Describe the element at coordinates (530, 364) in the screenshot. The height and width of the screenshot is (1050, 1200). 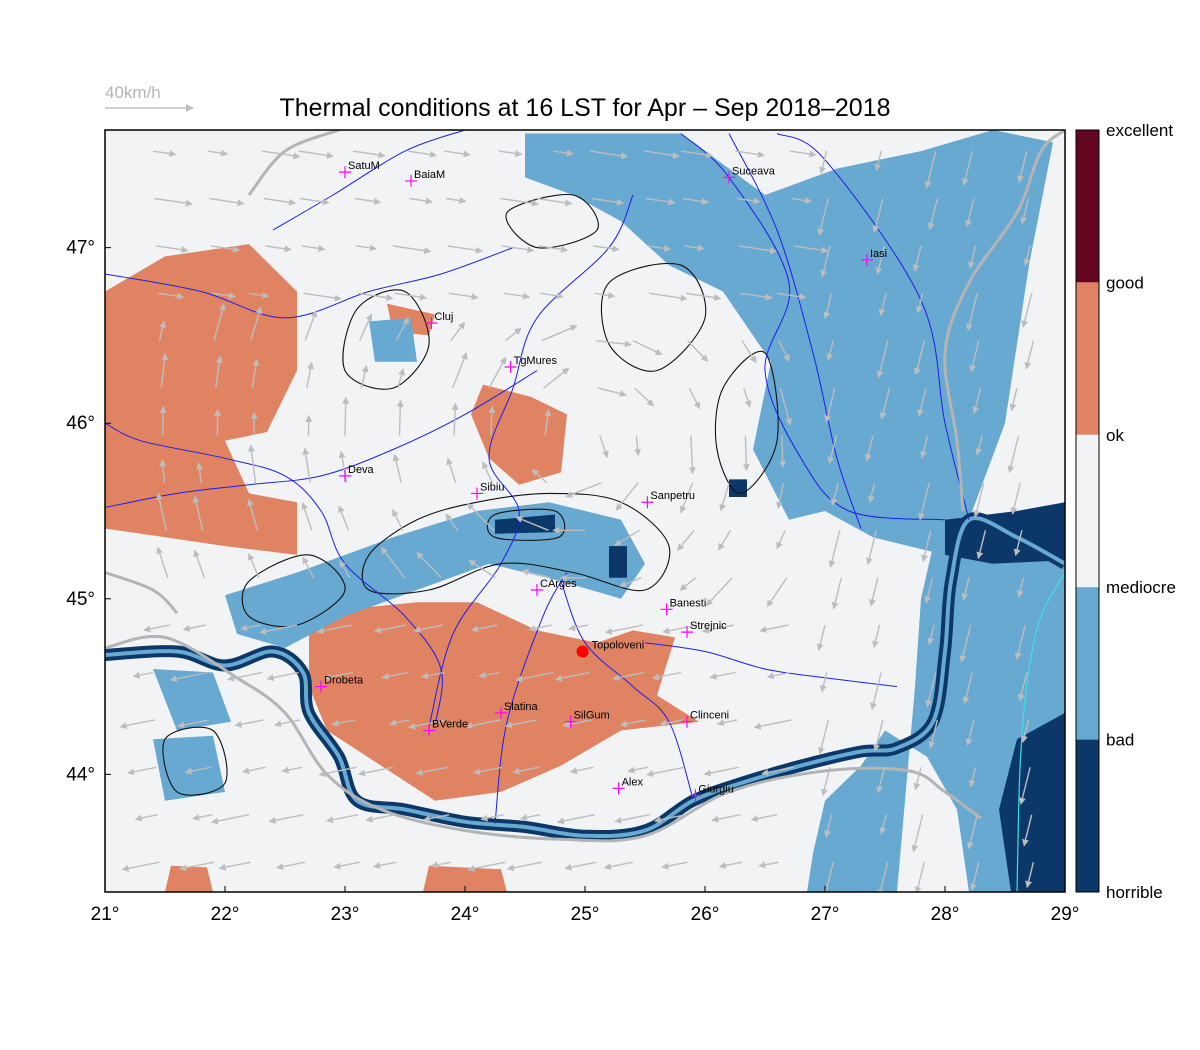
I see `city-tgmures: TgMures` at that location.